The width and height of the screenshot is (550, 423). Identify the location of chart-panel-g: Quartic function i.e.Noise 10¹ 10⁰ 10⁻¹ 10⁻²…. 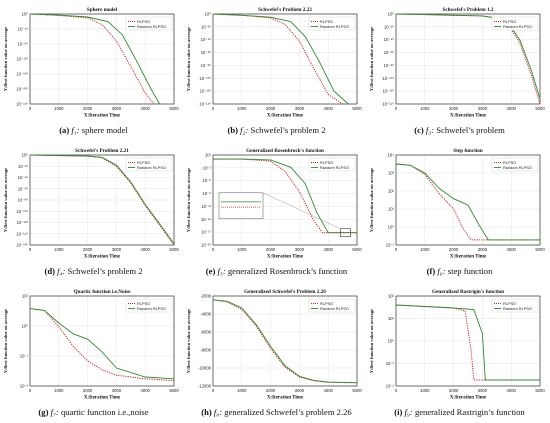
(92, 344).